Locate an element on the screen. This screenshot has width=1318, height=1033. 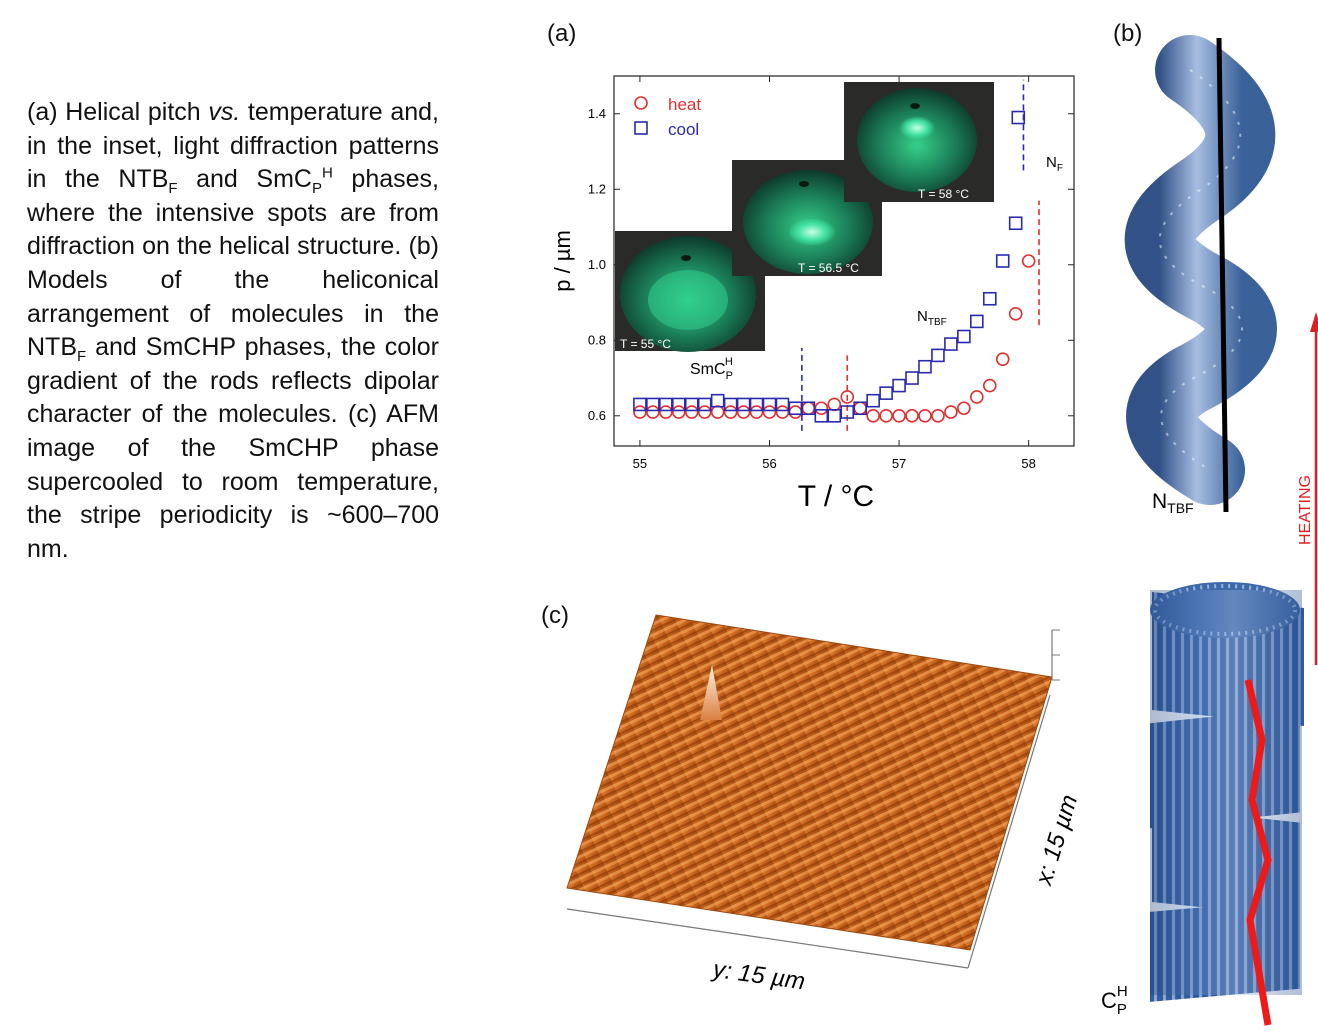
data-markers is located at coordinates (834, 266).